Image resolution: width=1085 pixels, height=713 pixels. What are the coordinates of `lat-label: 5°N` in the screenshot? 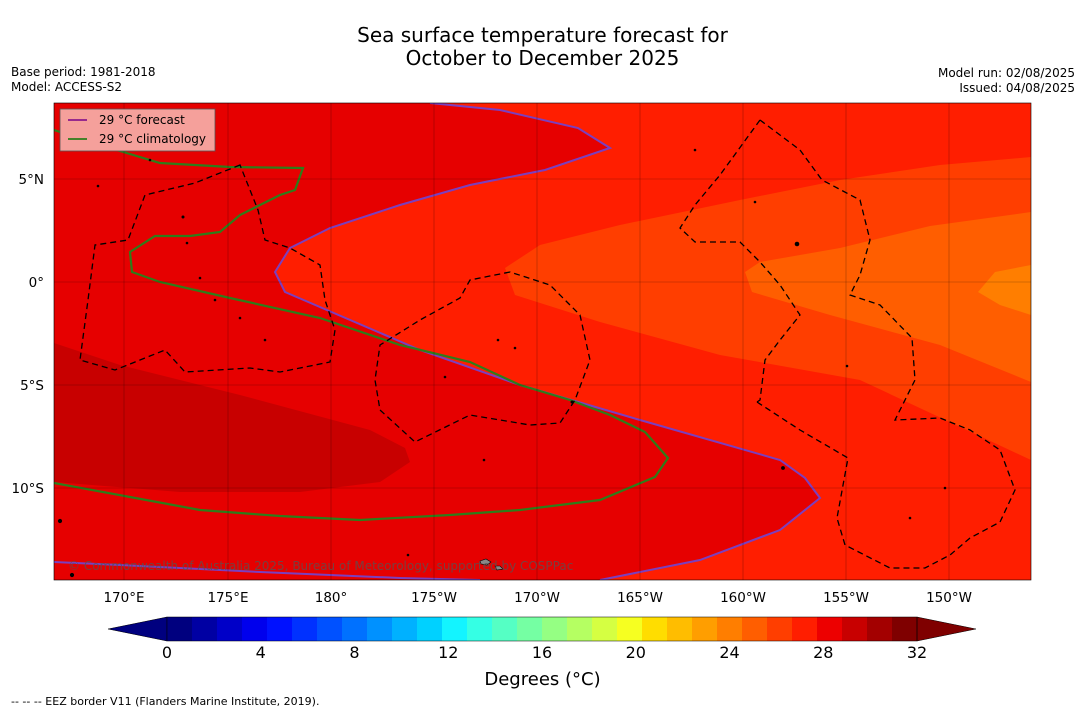 It's located at (31, 180).